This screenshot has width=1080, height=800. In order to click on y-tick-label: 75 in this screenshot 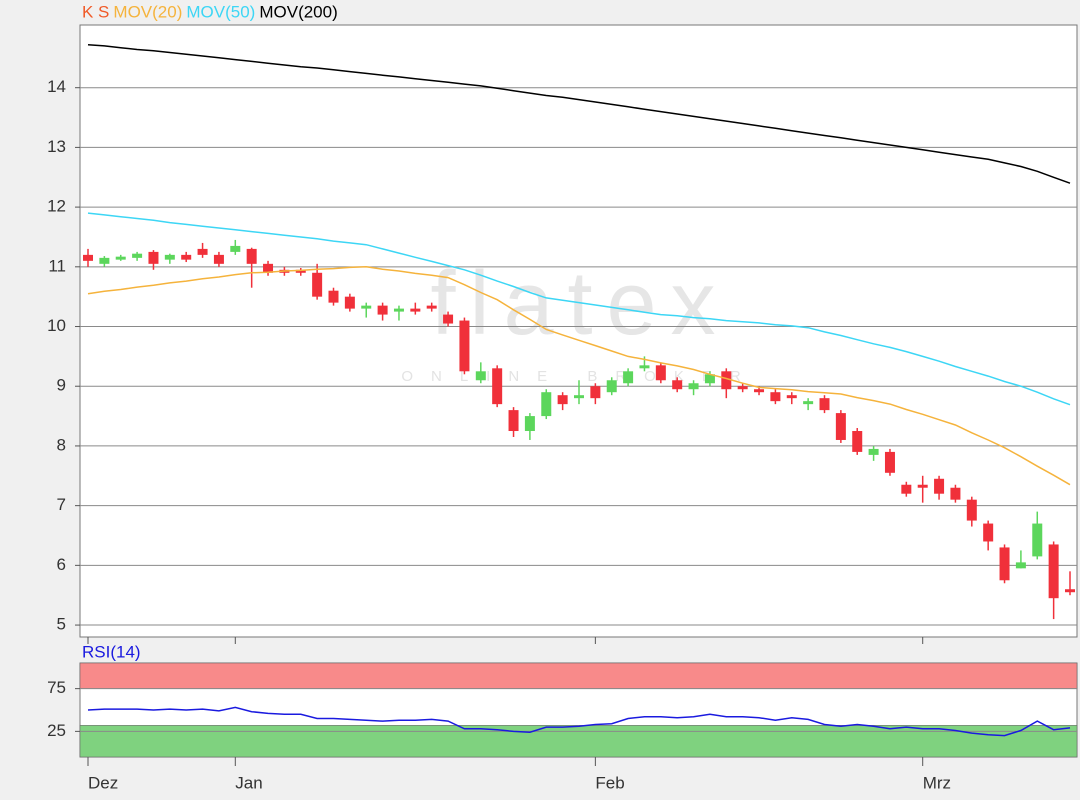, I will do `click(56, 687)`.